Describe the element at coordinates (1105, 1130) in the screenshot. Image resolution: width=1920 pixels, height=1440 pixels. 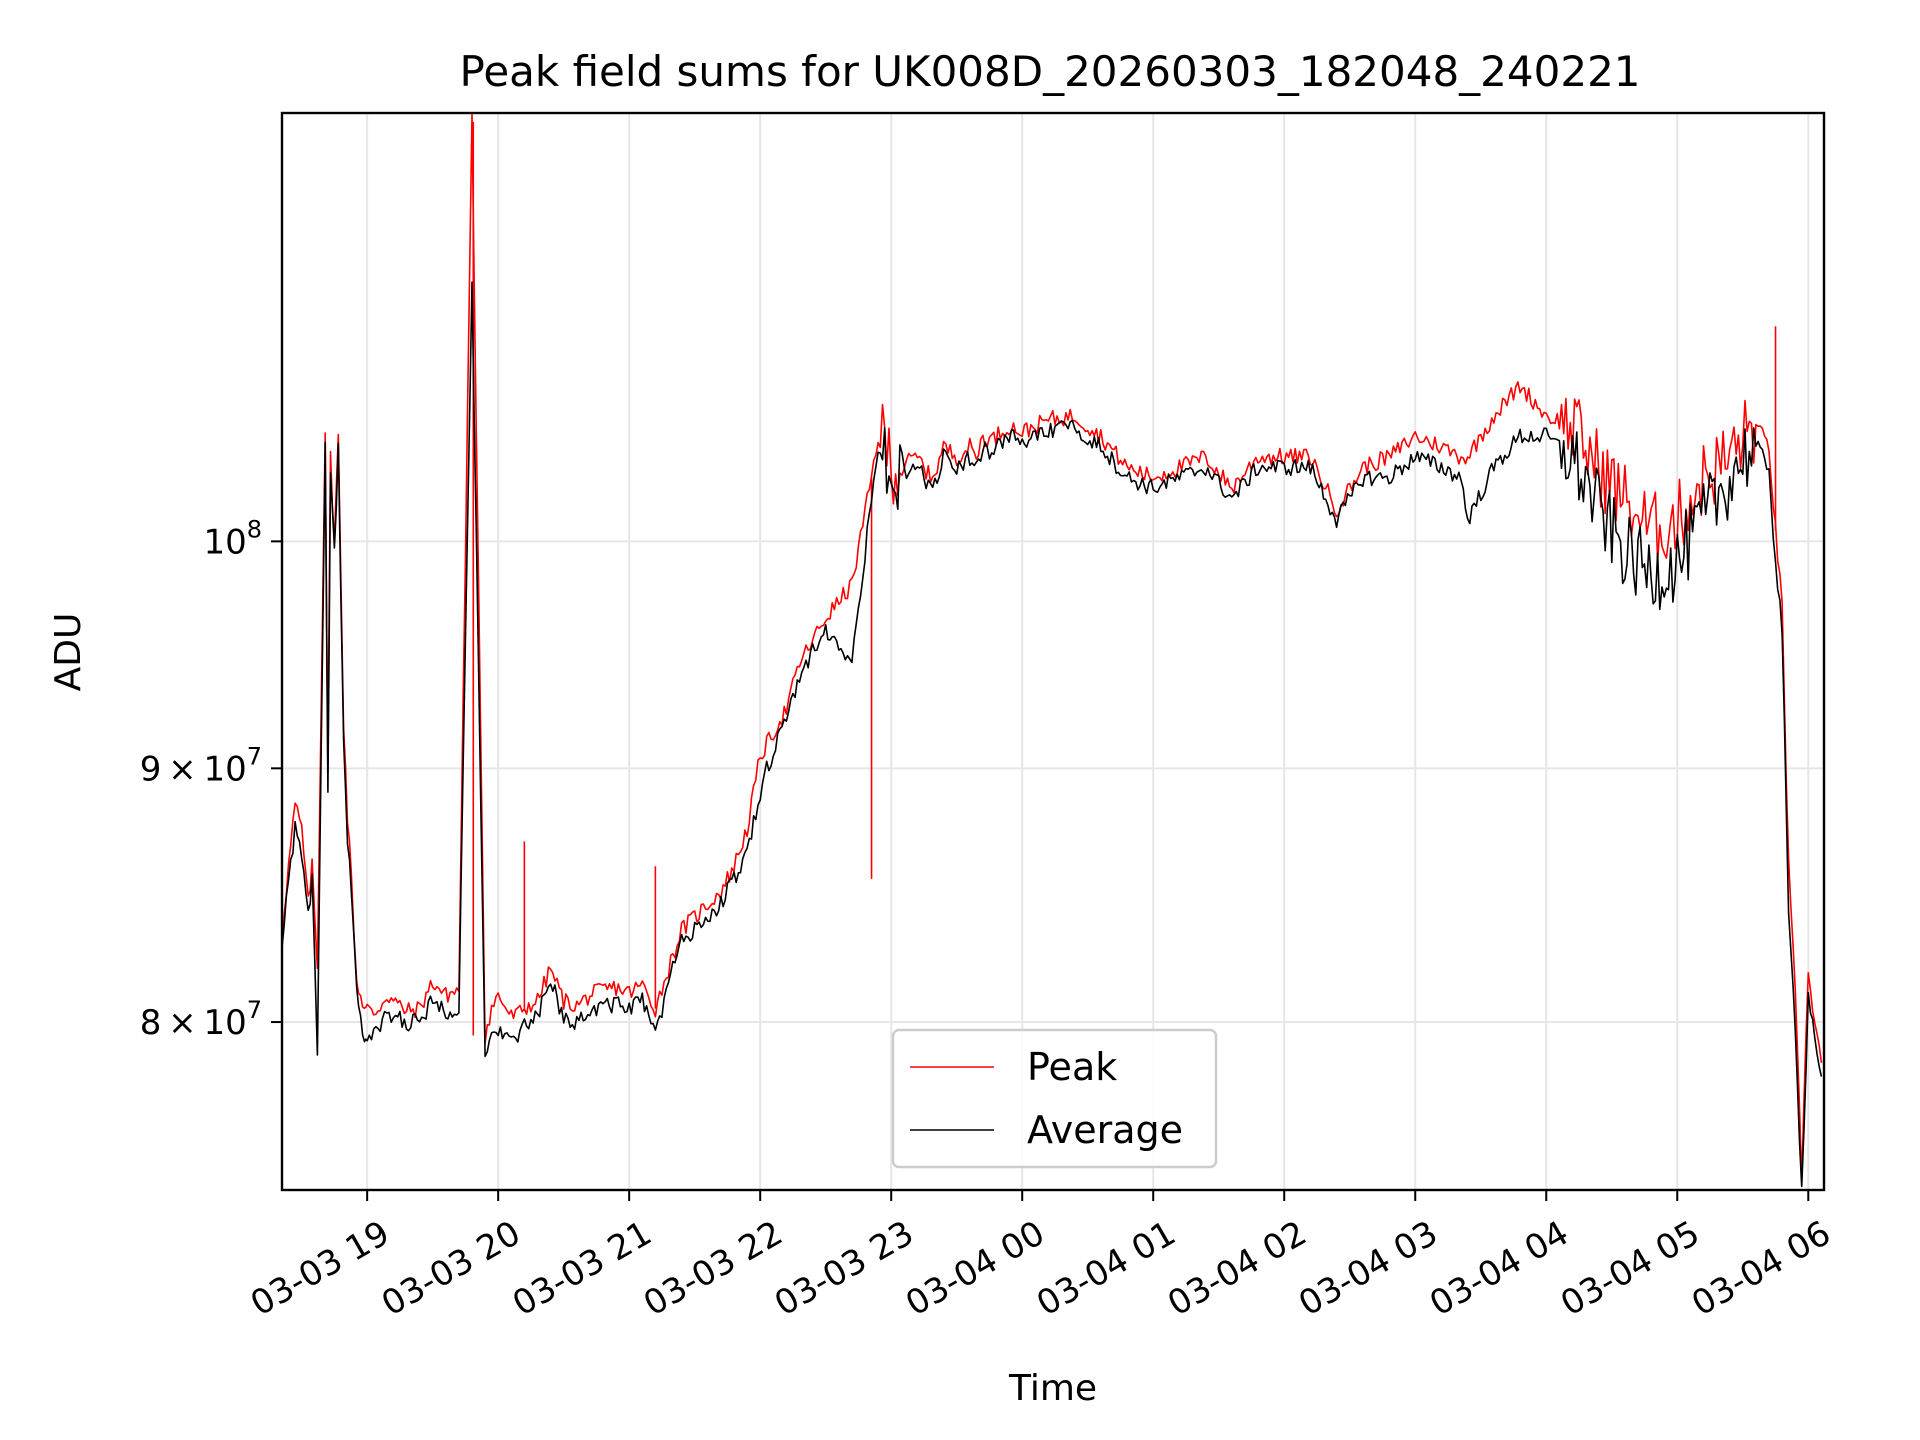
I see `legend-average-label: Average` at that location.